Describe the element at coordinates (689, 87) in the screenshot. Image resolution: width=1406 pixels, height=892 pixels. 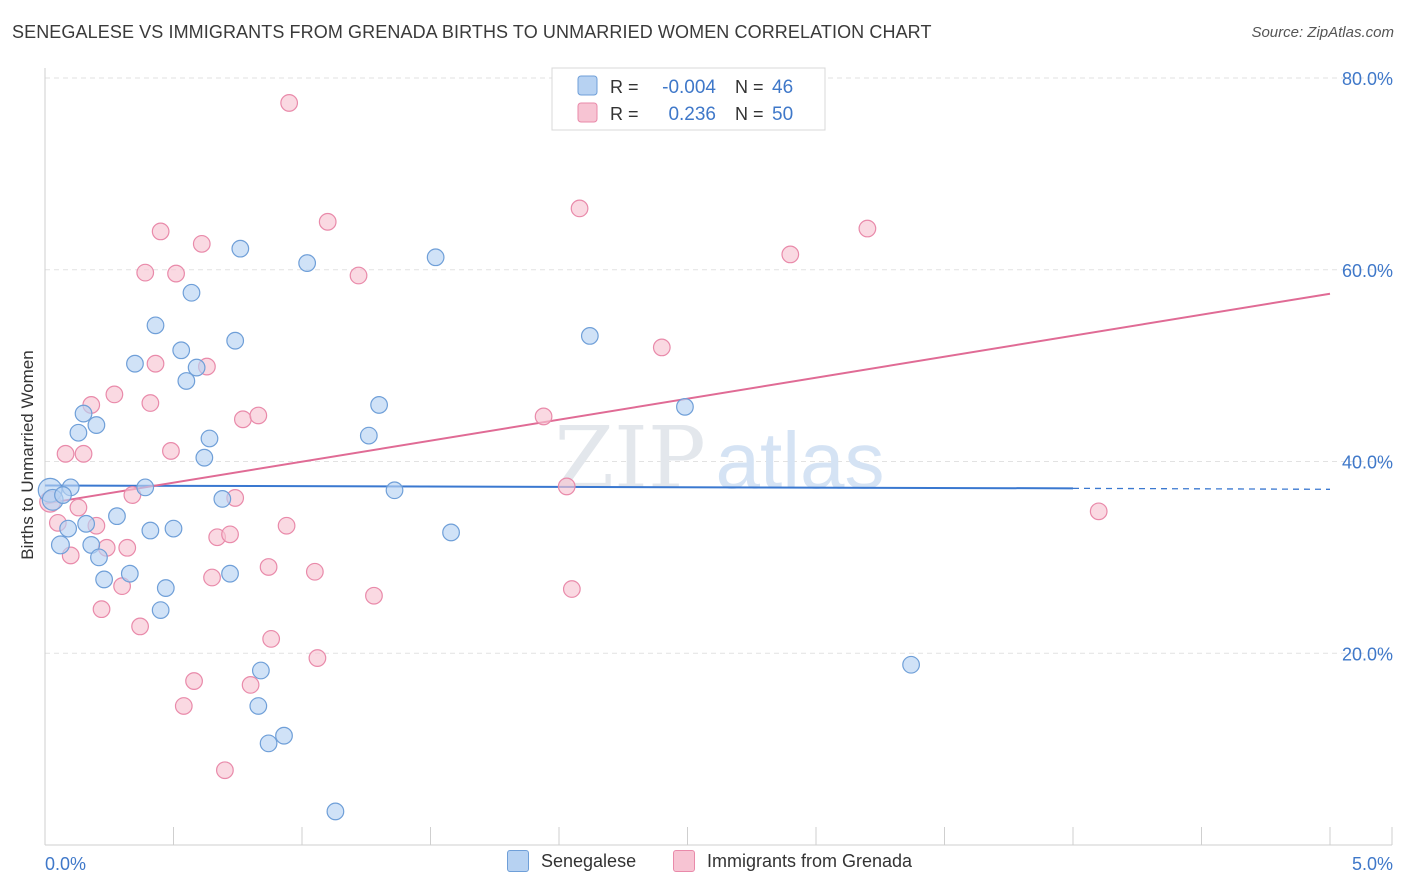
I see `legend-r-value-0: -0.004` at that location.